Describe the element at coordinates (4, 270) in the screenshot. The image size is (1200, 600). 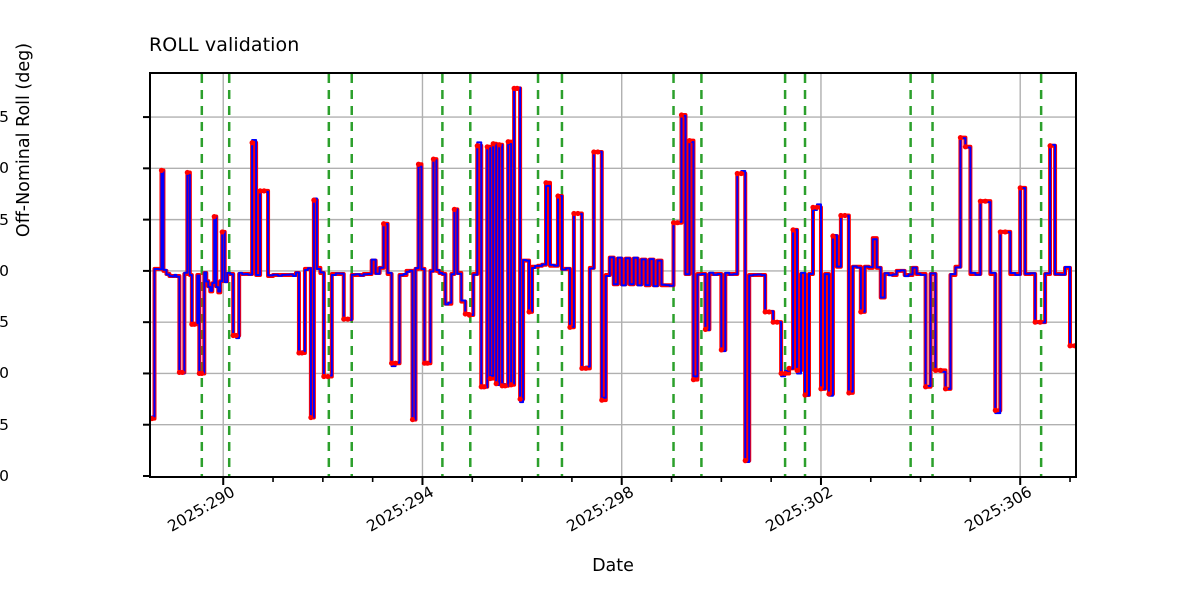
I see `y-tick-label: 0` at that location.